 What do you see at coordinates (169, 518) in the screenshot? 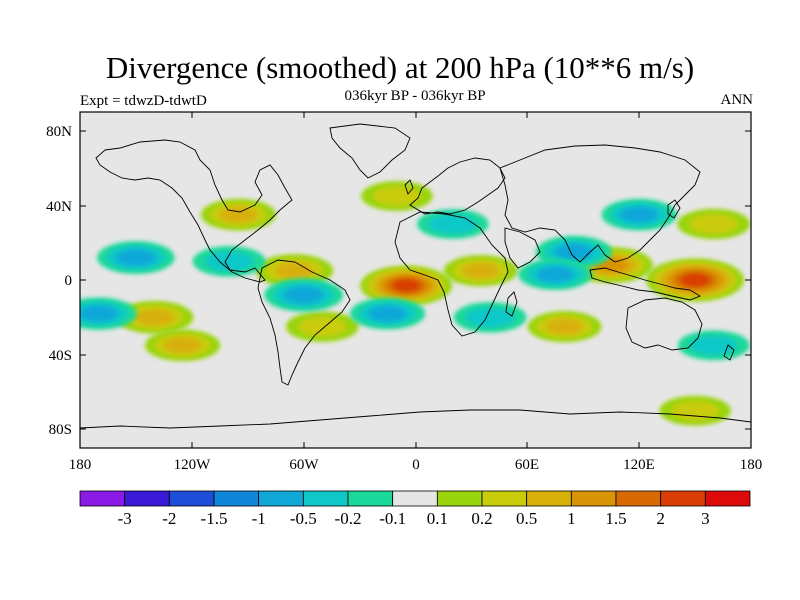
I see `colorbar-label-1: -2` at bounding box center [169, 518].